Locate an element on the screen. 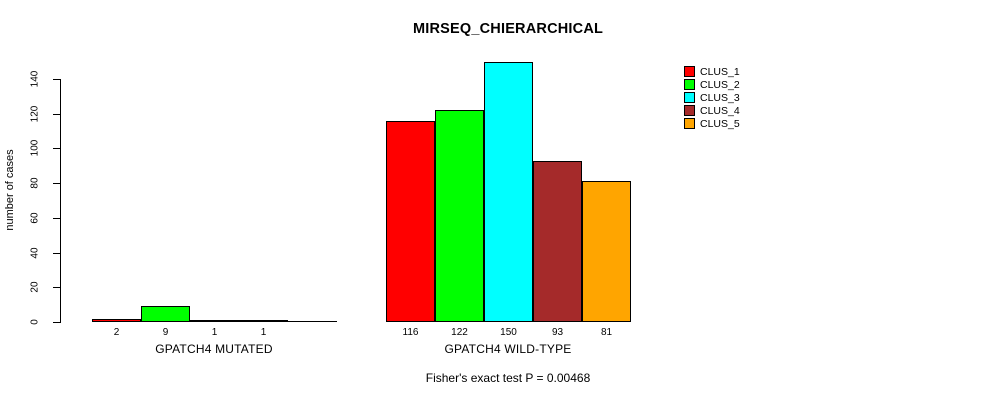  y-tick-label: 100 is located at coordinates (35, 148).